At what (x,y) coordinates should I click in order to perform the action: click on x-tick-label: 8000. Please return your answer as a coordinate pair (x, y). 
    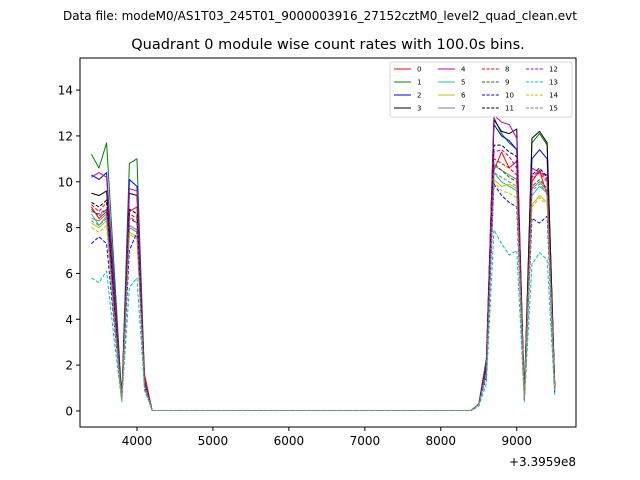
    Looking at the image, I should click on (441, 441).